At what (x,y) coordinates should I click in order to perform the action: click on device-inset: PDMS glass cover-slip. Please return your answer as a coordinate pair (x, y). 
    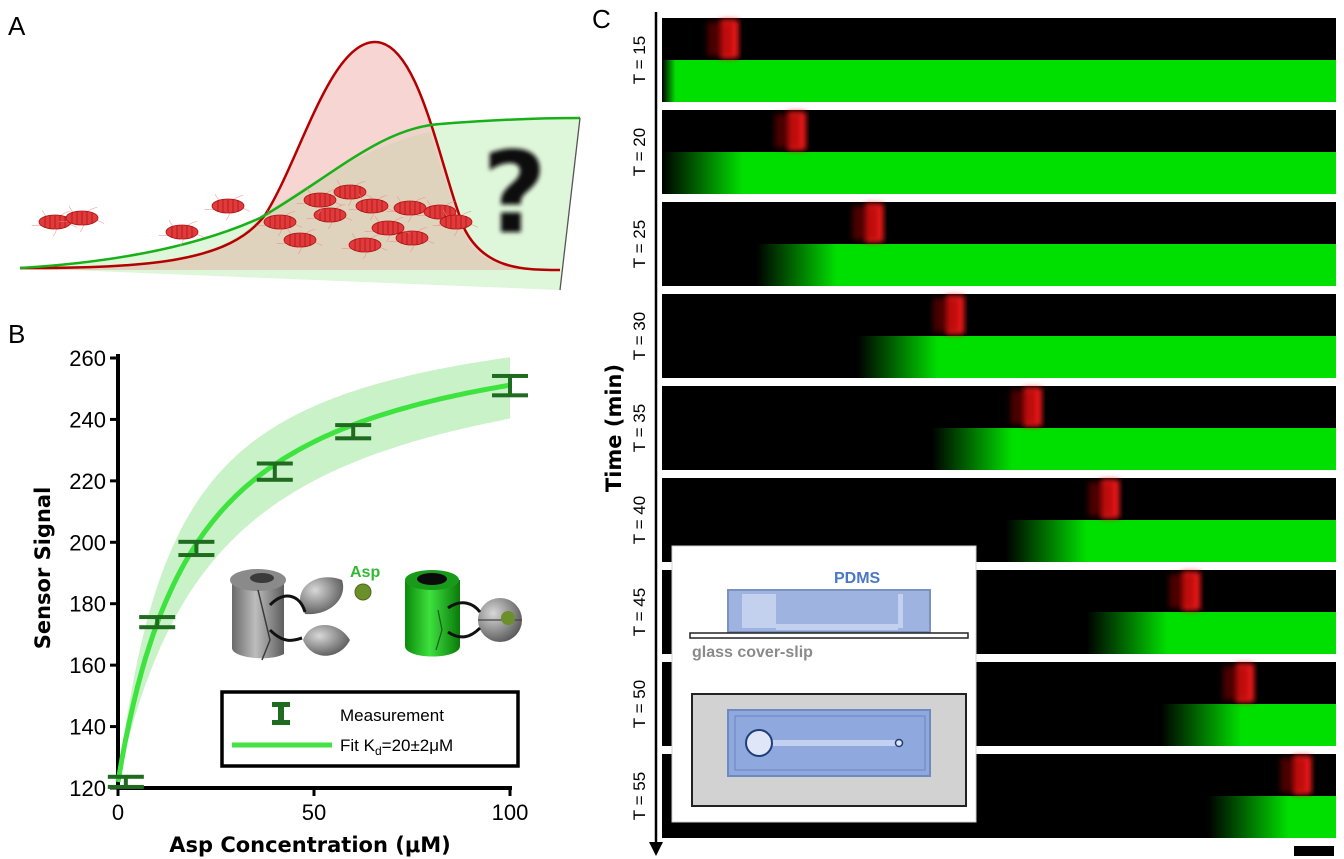
    Looking at the image, I should click on (824, 684).